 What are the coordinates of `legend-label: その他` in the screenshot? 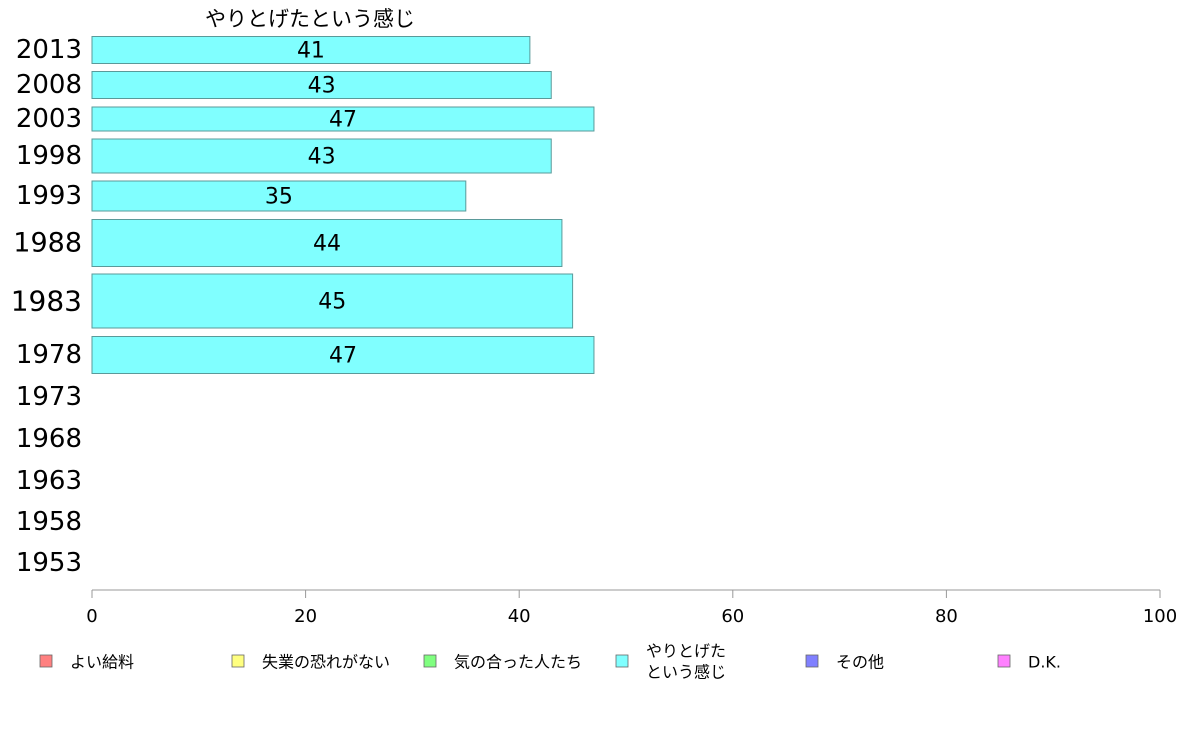 It's located at (860, 662).